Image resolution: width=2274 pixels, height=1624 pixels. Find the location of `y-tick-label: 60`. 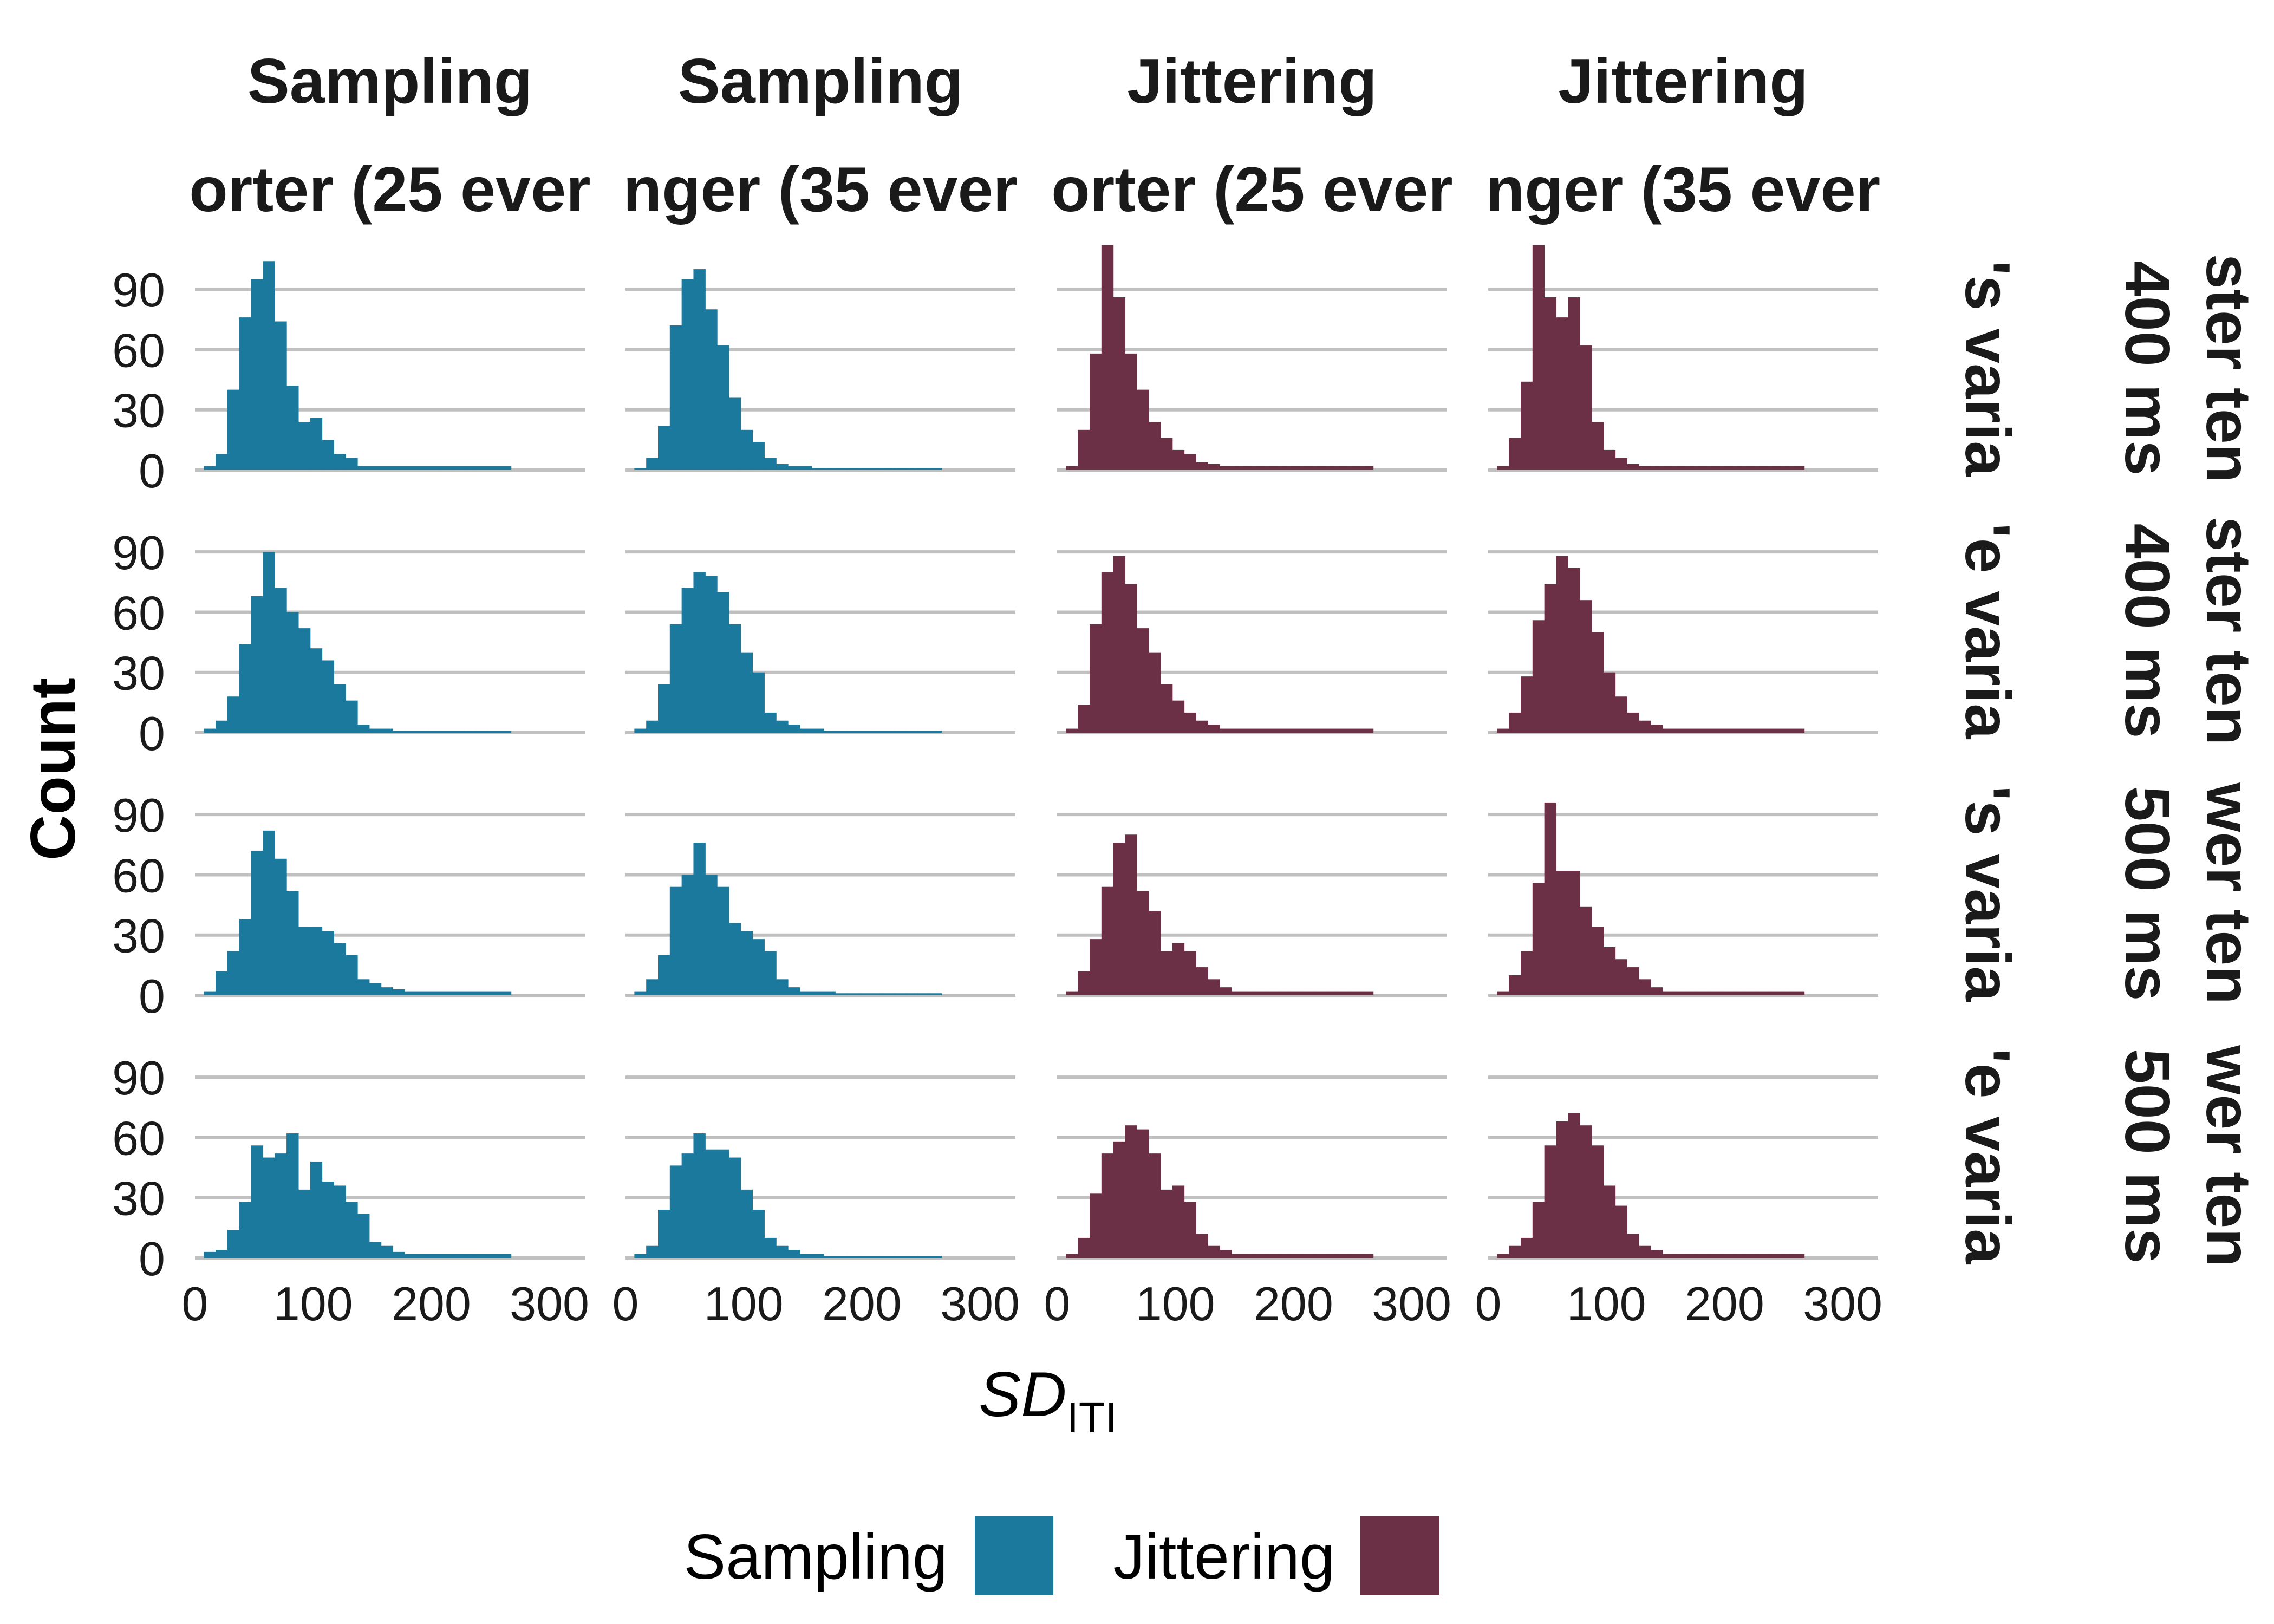

y-tick-label: 60 is located at coordinates (138, 350).